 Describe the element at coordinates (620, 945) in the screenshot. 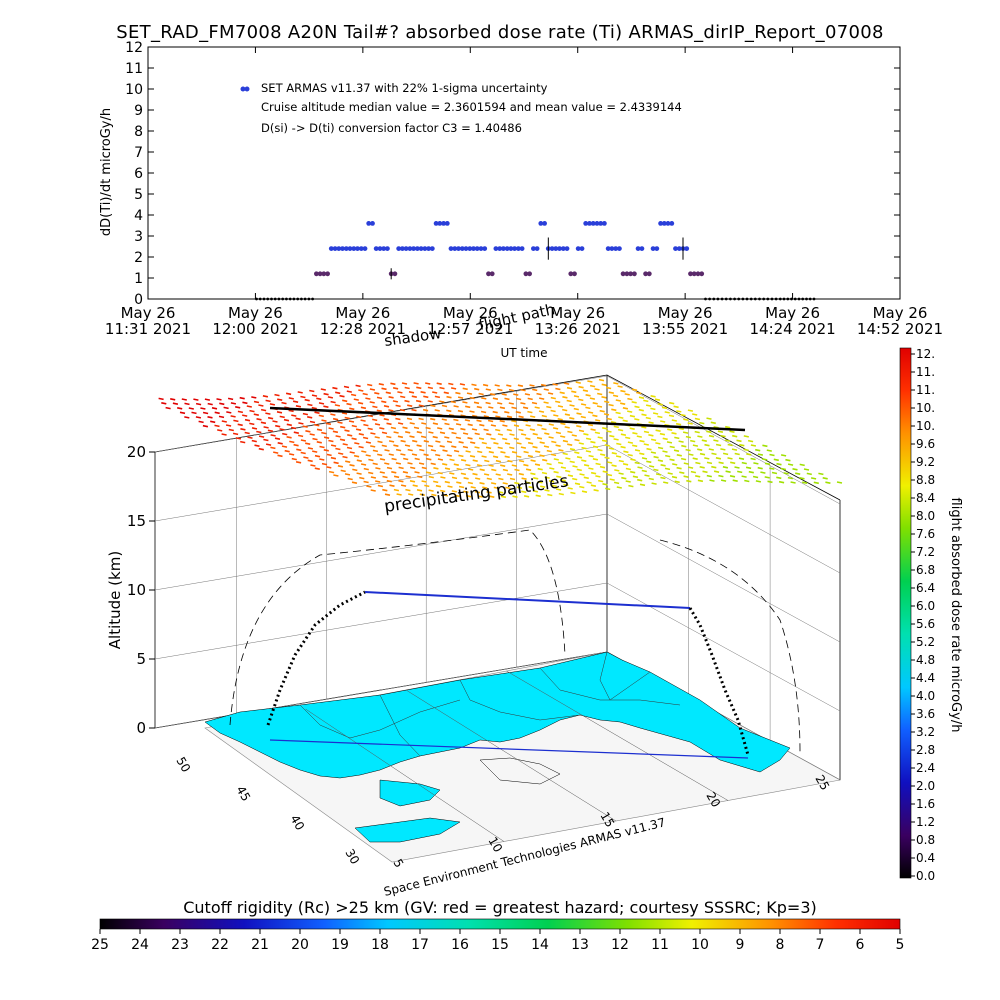

I see `colorbar-bottom-tick-label: 12` at that location.